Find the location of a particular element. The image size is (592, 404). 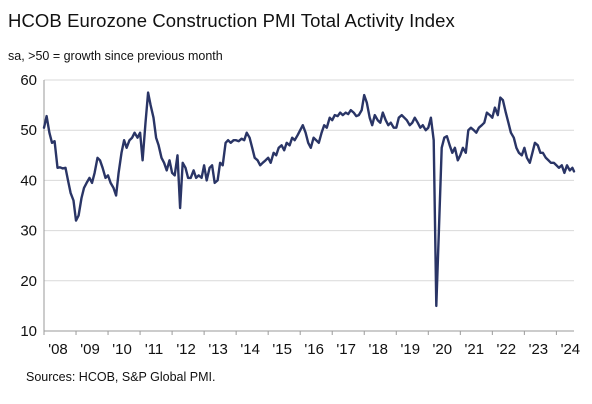

x-tick-label: '16 is located at coordinates (314, 349).